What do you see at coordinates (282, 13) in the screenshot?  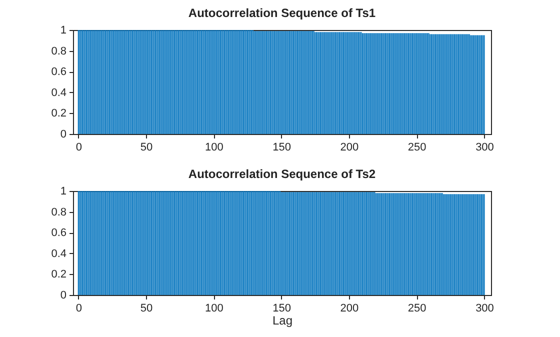 I see `chart-title: Autocorrelation Sequence of Ts1` at bounding box center [282, 13].